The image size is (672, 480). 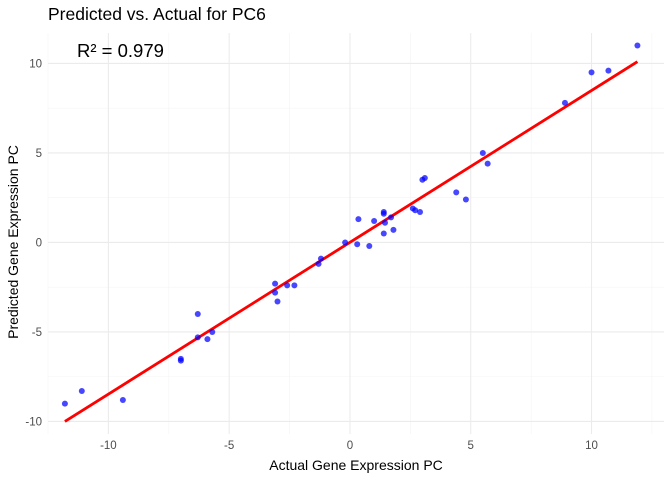 What do you see at coordinates (350, 446) in the screenshot?
I see `x-tick-label: 0` at bounding box center [350, 446].